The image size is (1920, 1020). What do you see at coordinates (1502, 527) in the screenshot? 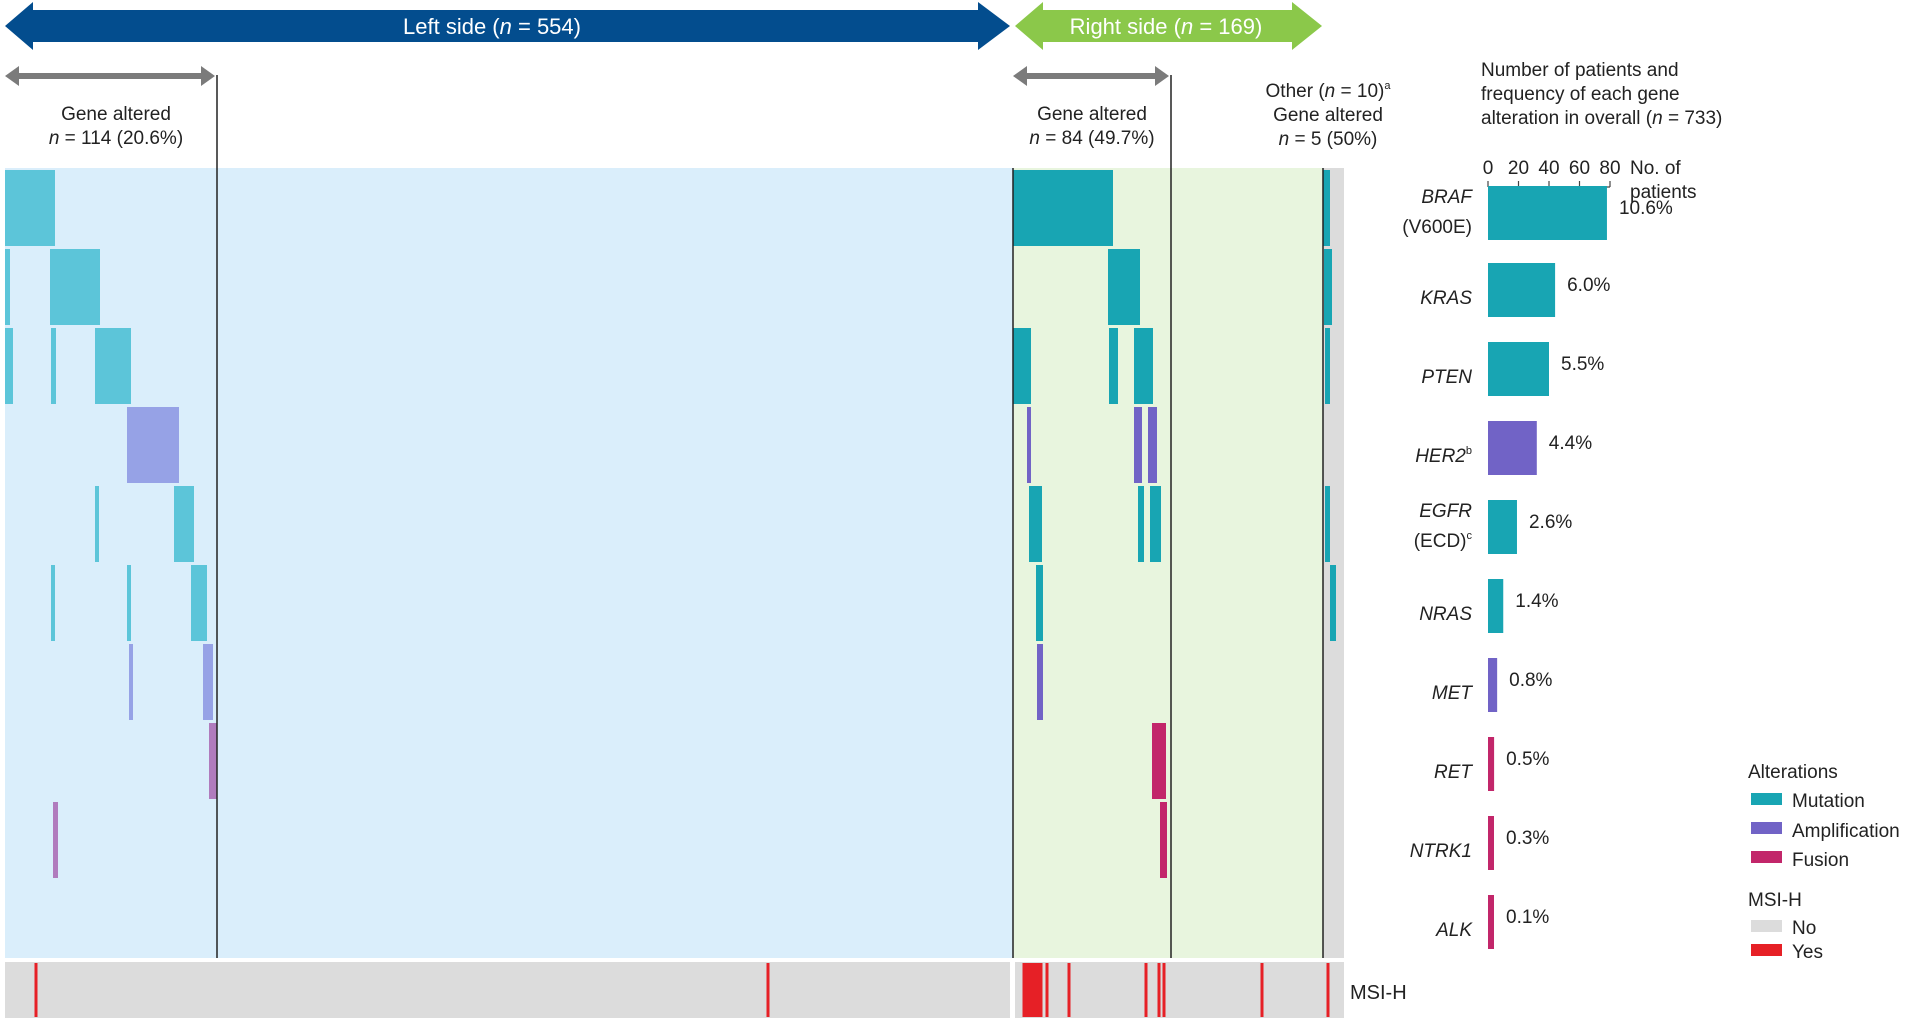
I see `bar-egfr` at bounding box center [1502, 527].